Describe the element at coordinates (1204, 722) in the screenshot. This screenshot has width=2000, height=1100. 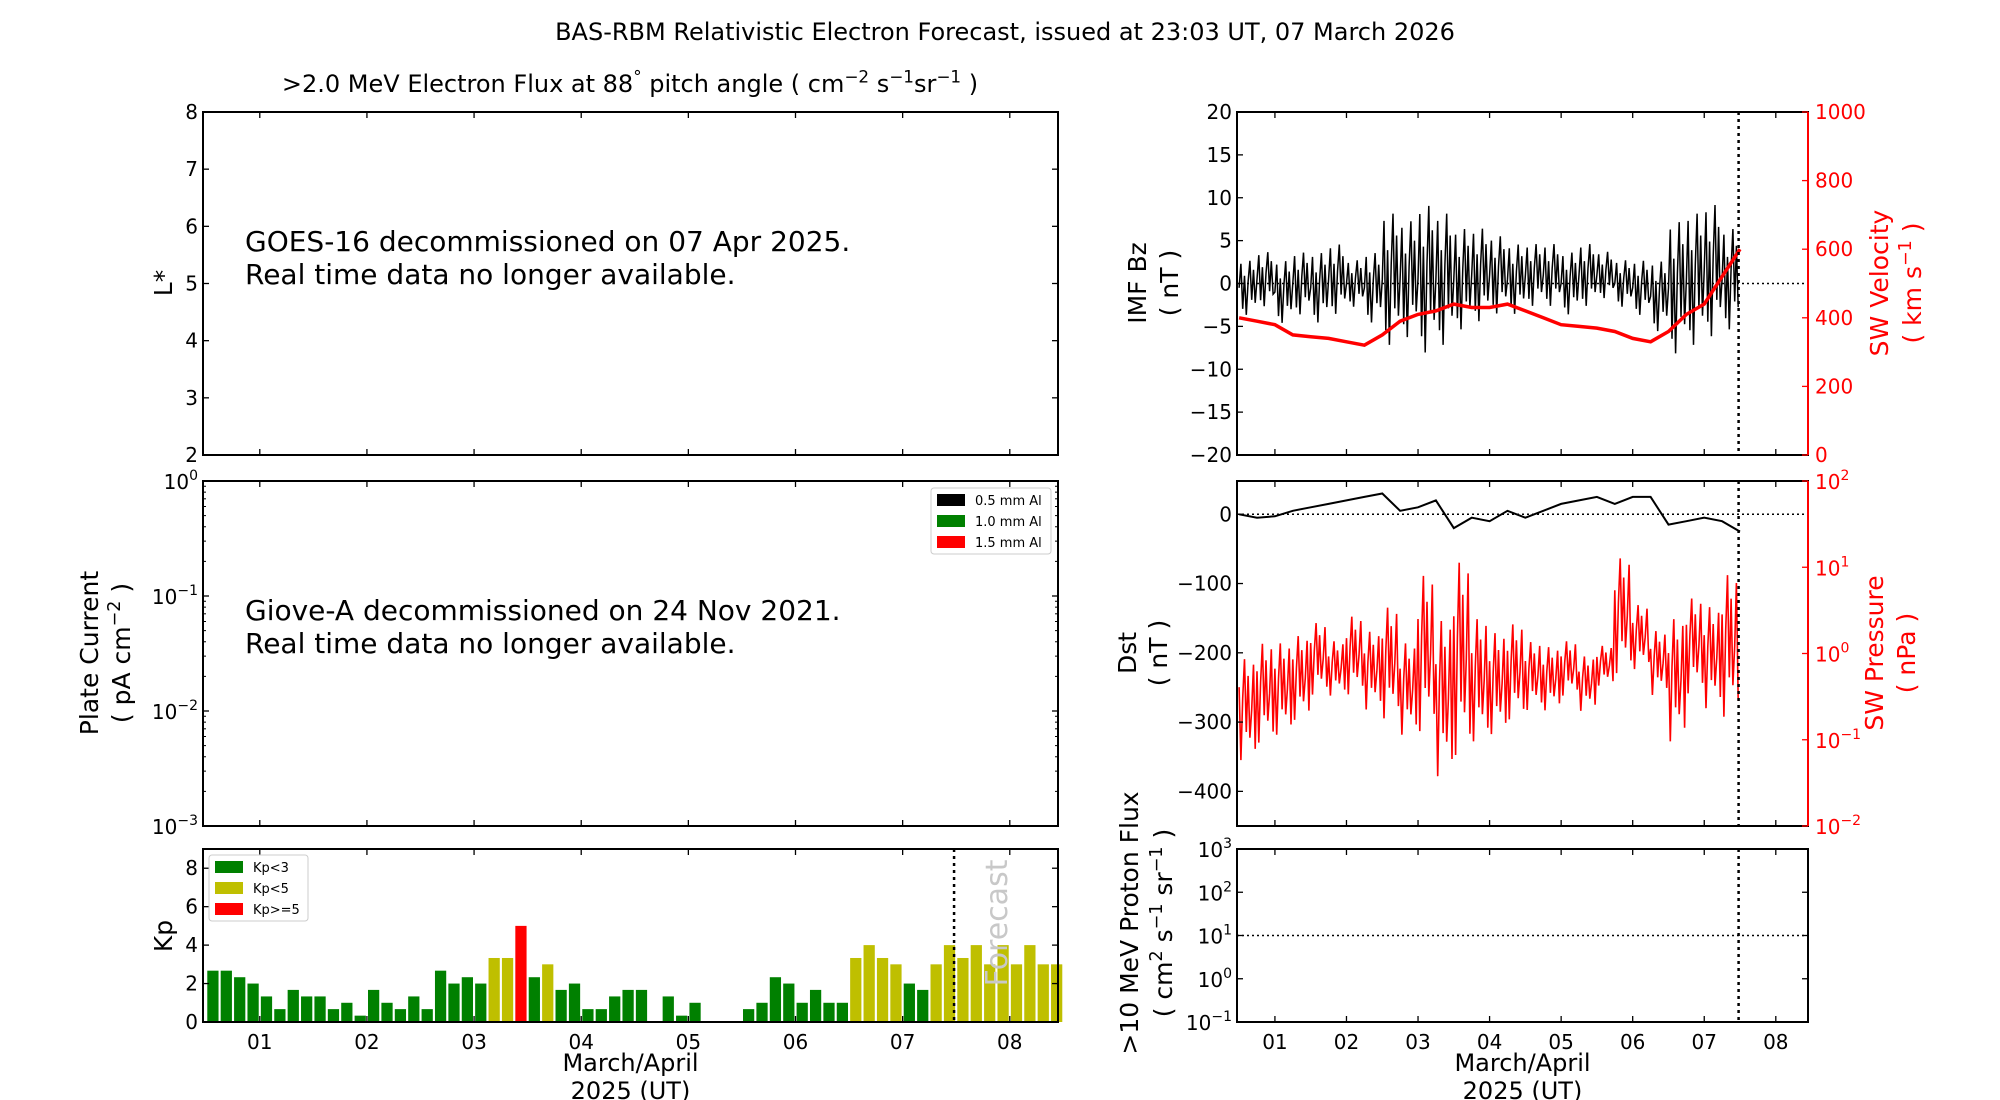
I see `y-tick-label: −300` at that location.